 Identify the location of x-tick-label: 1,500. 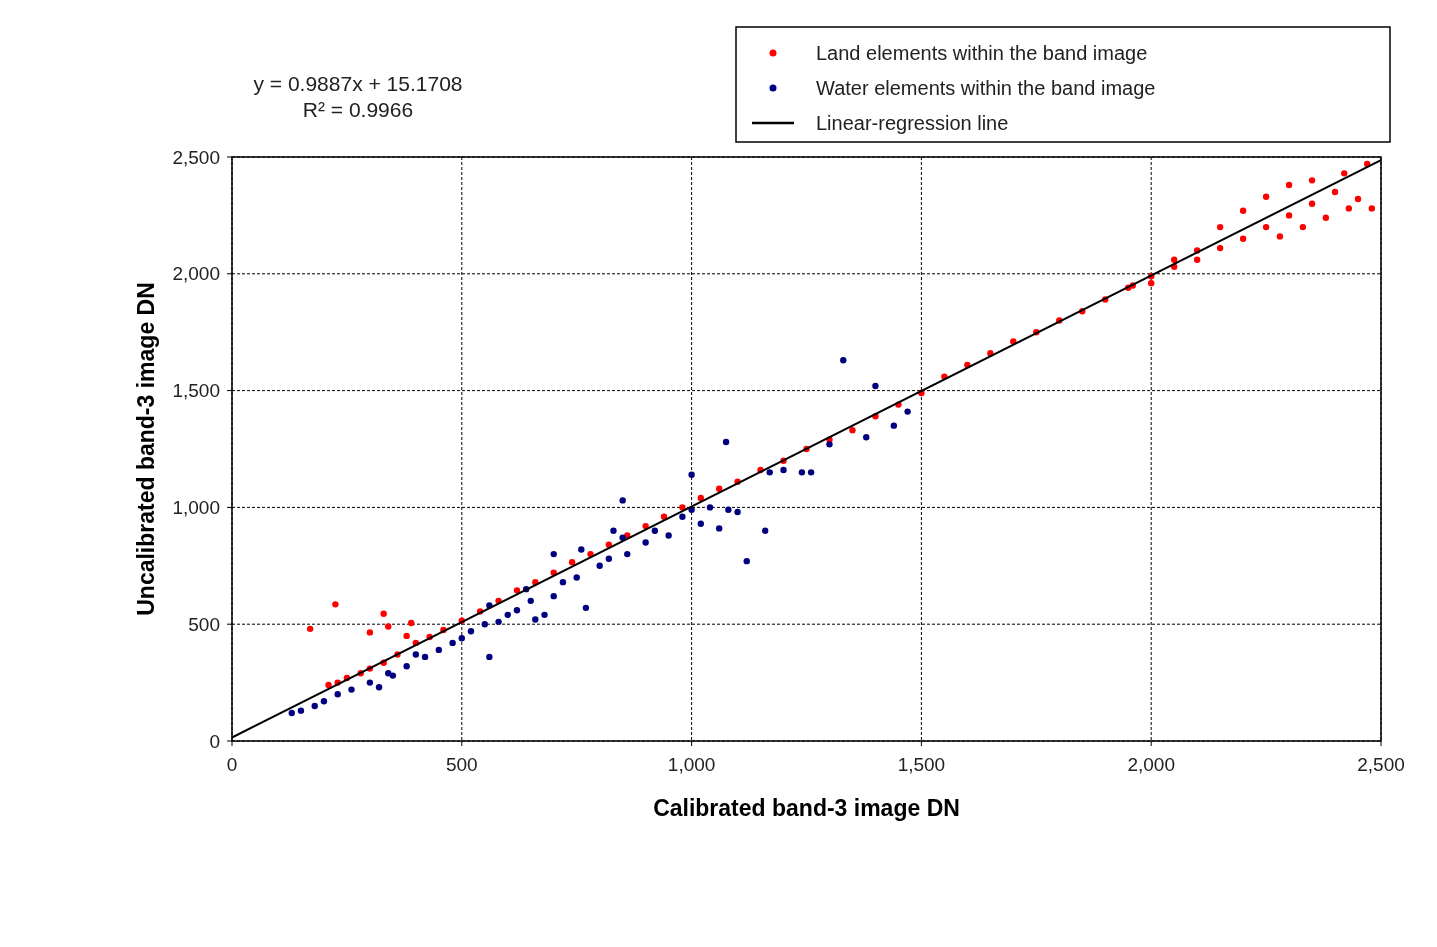
(921, 764).